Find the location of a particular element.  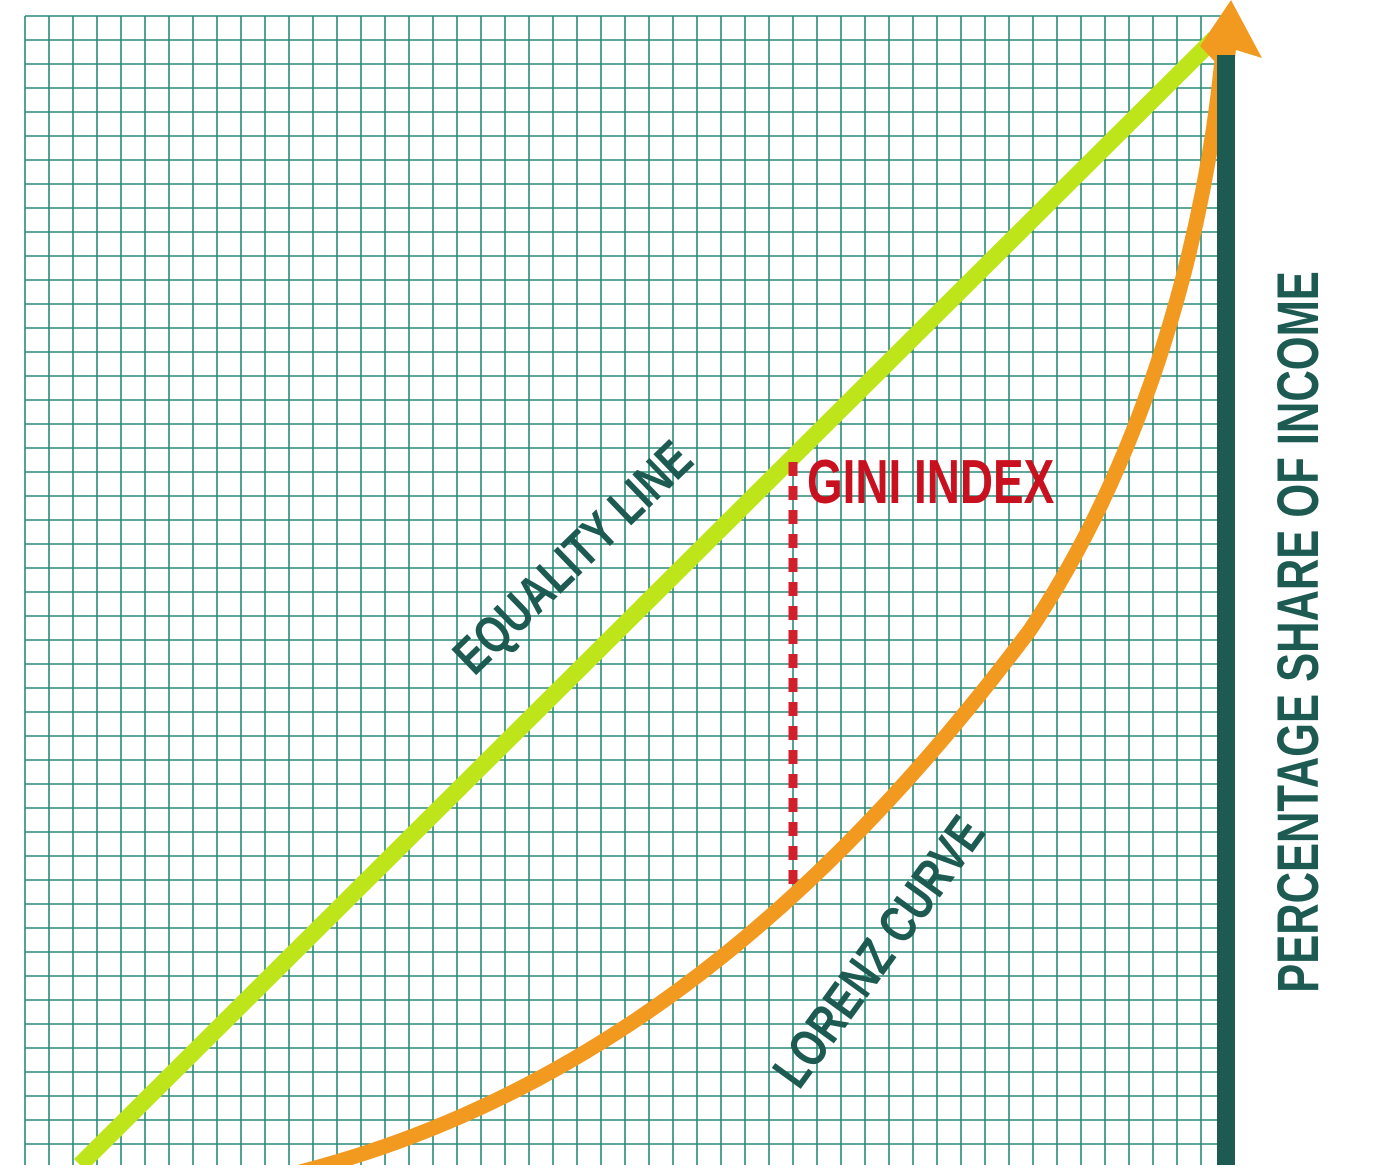

gini-index-label: GINI INDEX is located at coordinates (930, 481).